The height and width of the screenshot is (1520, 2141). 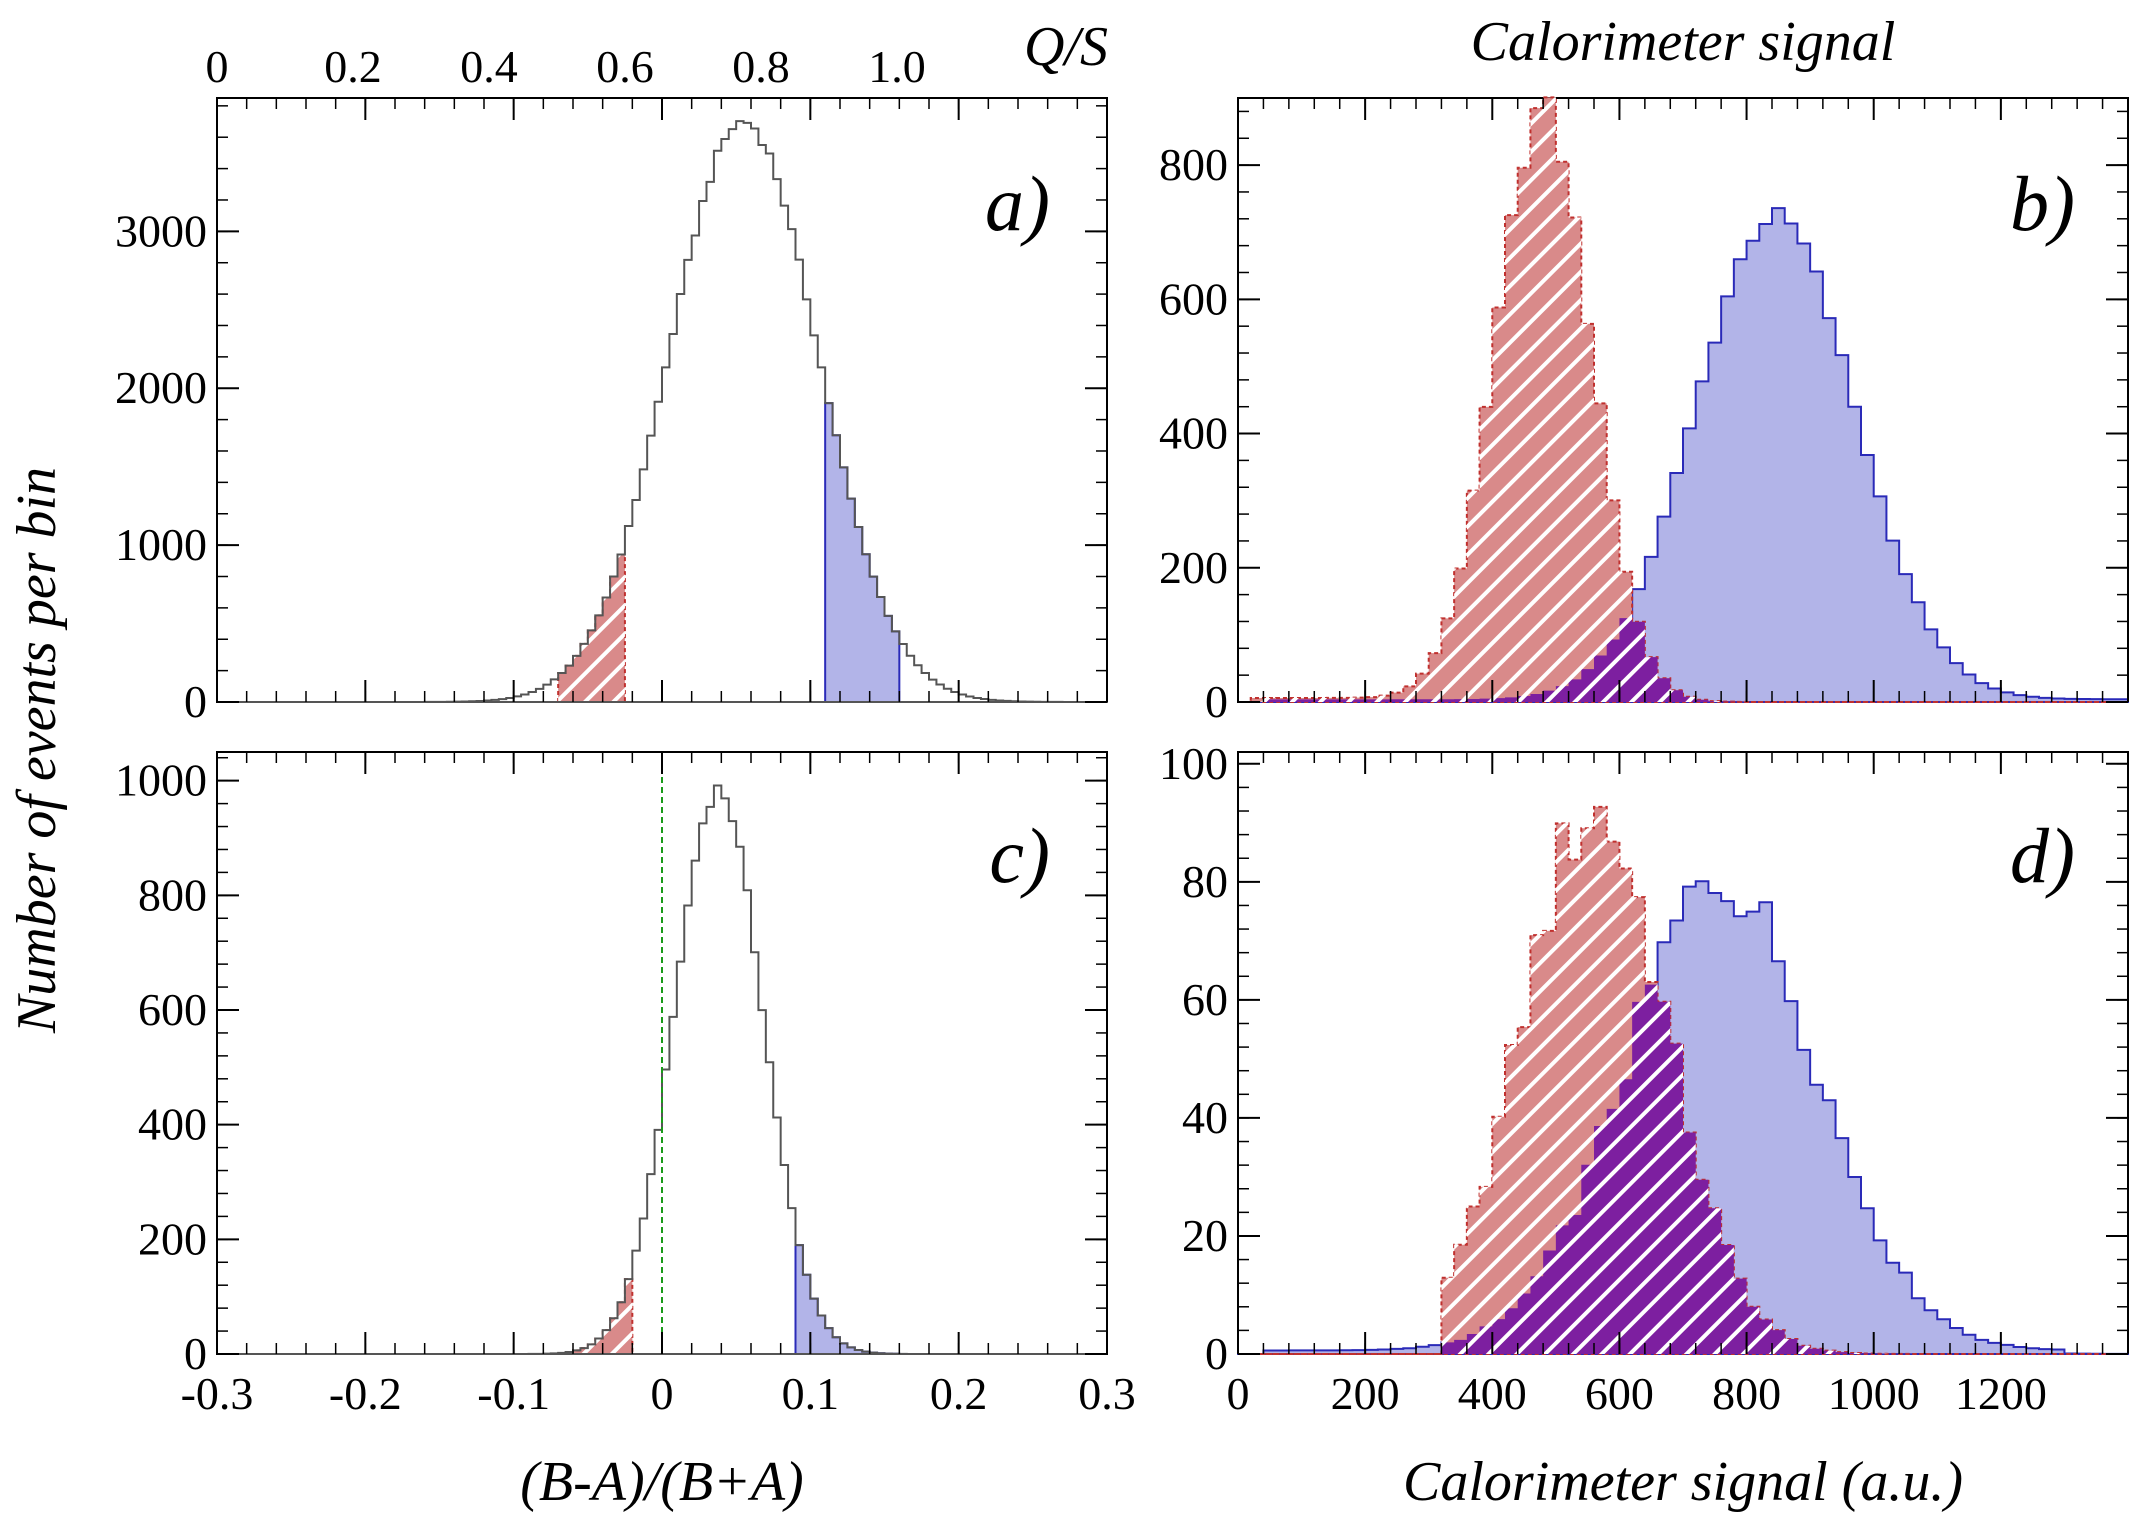 I want to click on panel-c-red-hatch, so click(x=603, y=1316).